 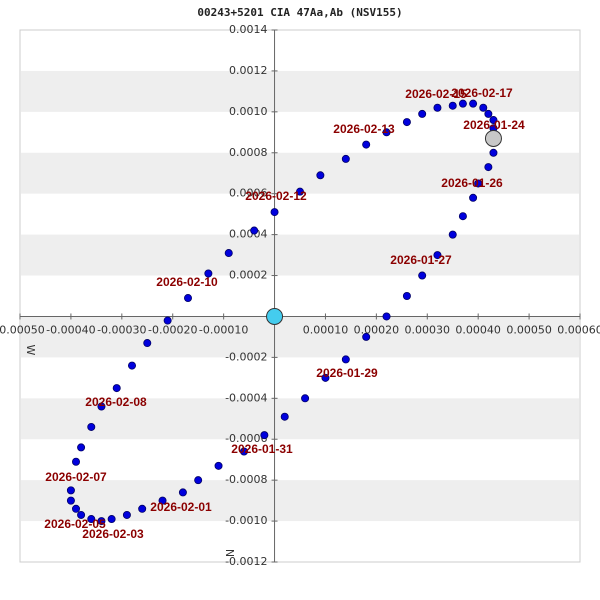 What do you see at coordinates (246, 479) in the screenshot?
I see `y-tick-label: -0.0008` at bounding box center [246, 479].